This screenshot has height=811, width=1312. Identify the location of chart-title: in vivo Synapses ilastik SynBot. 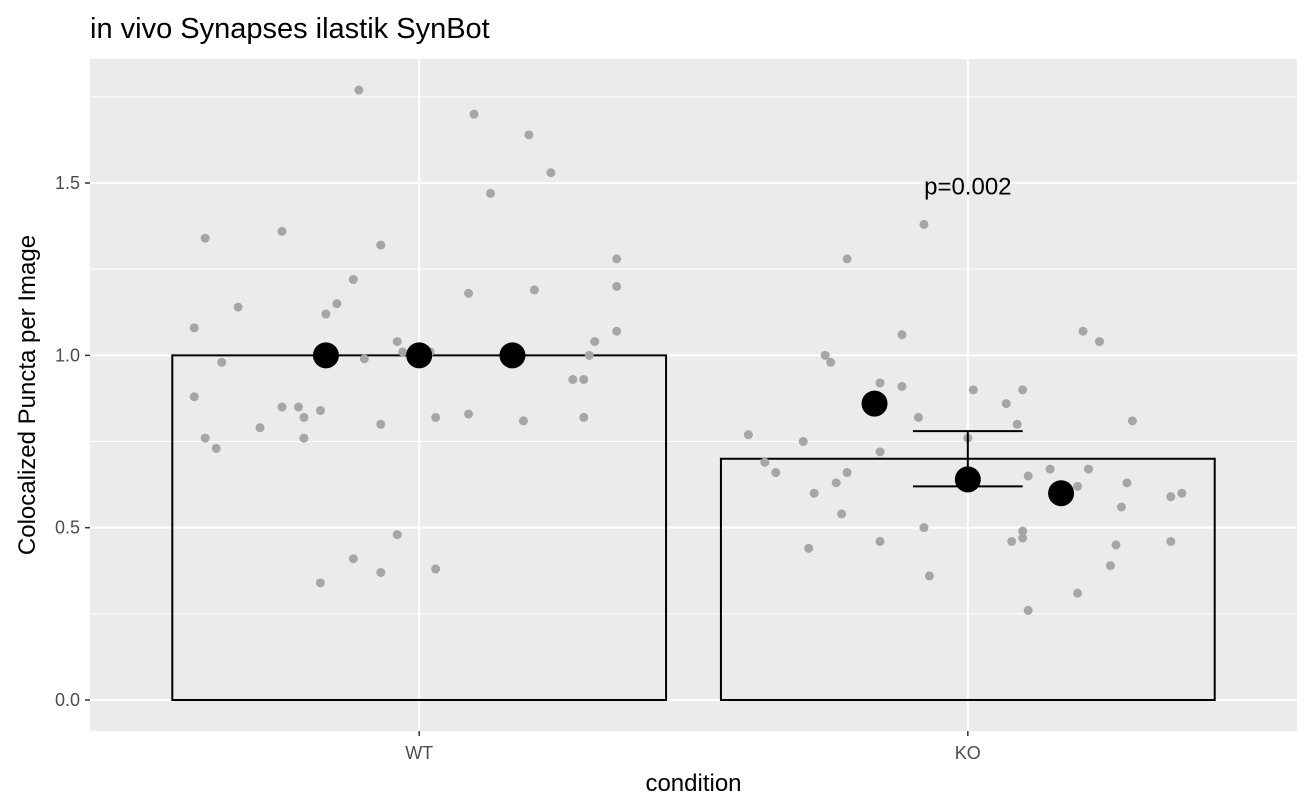
(290, 29).